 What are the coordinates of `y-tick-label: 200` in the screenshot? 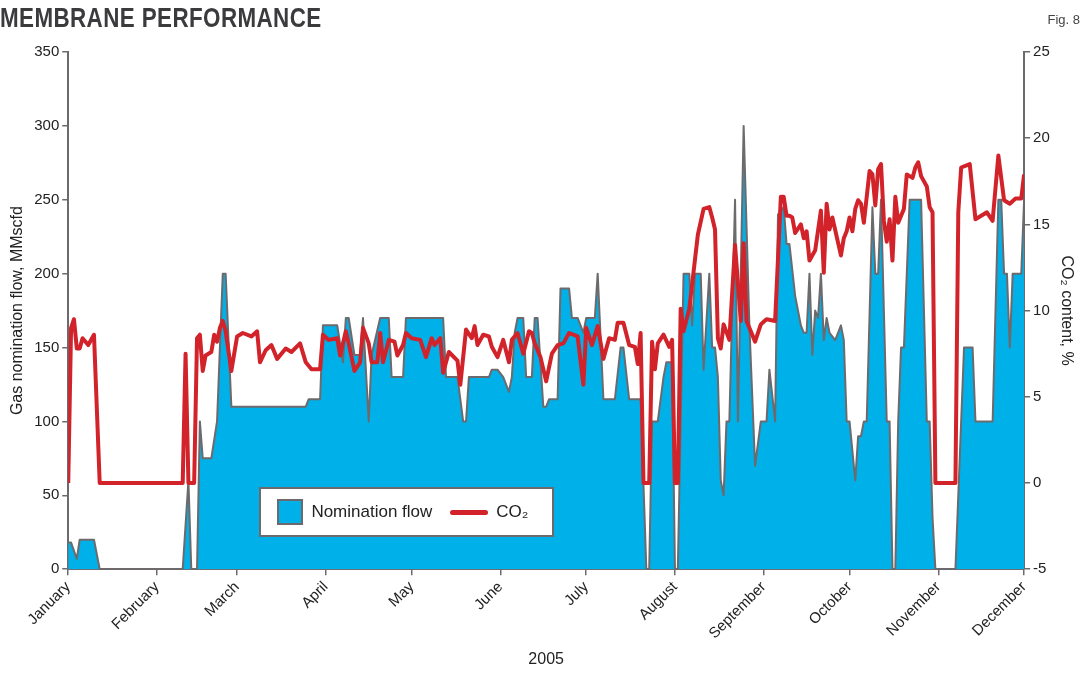 It's located at (47, 272).